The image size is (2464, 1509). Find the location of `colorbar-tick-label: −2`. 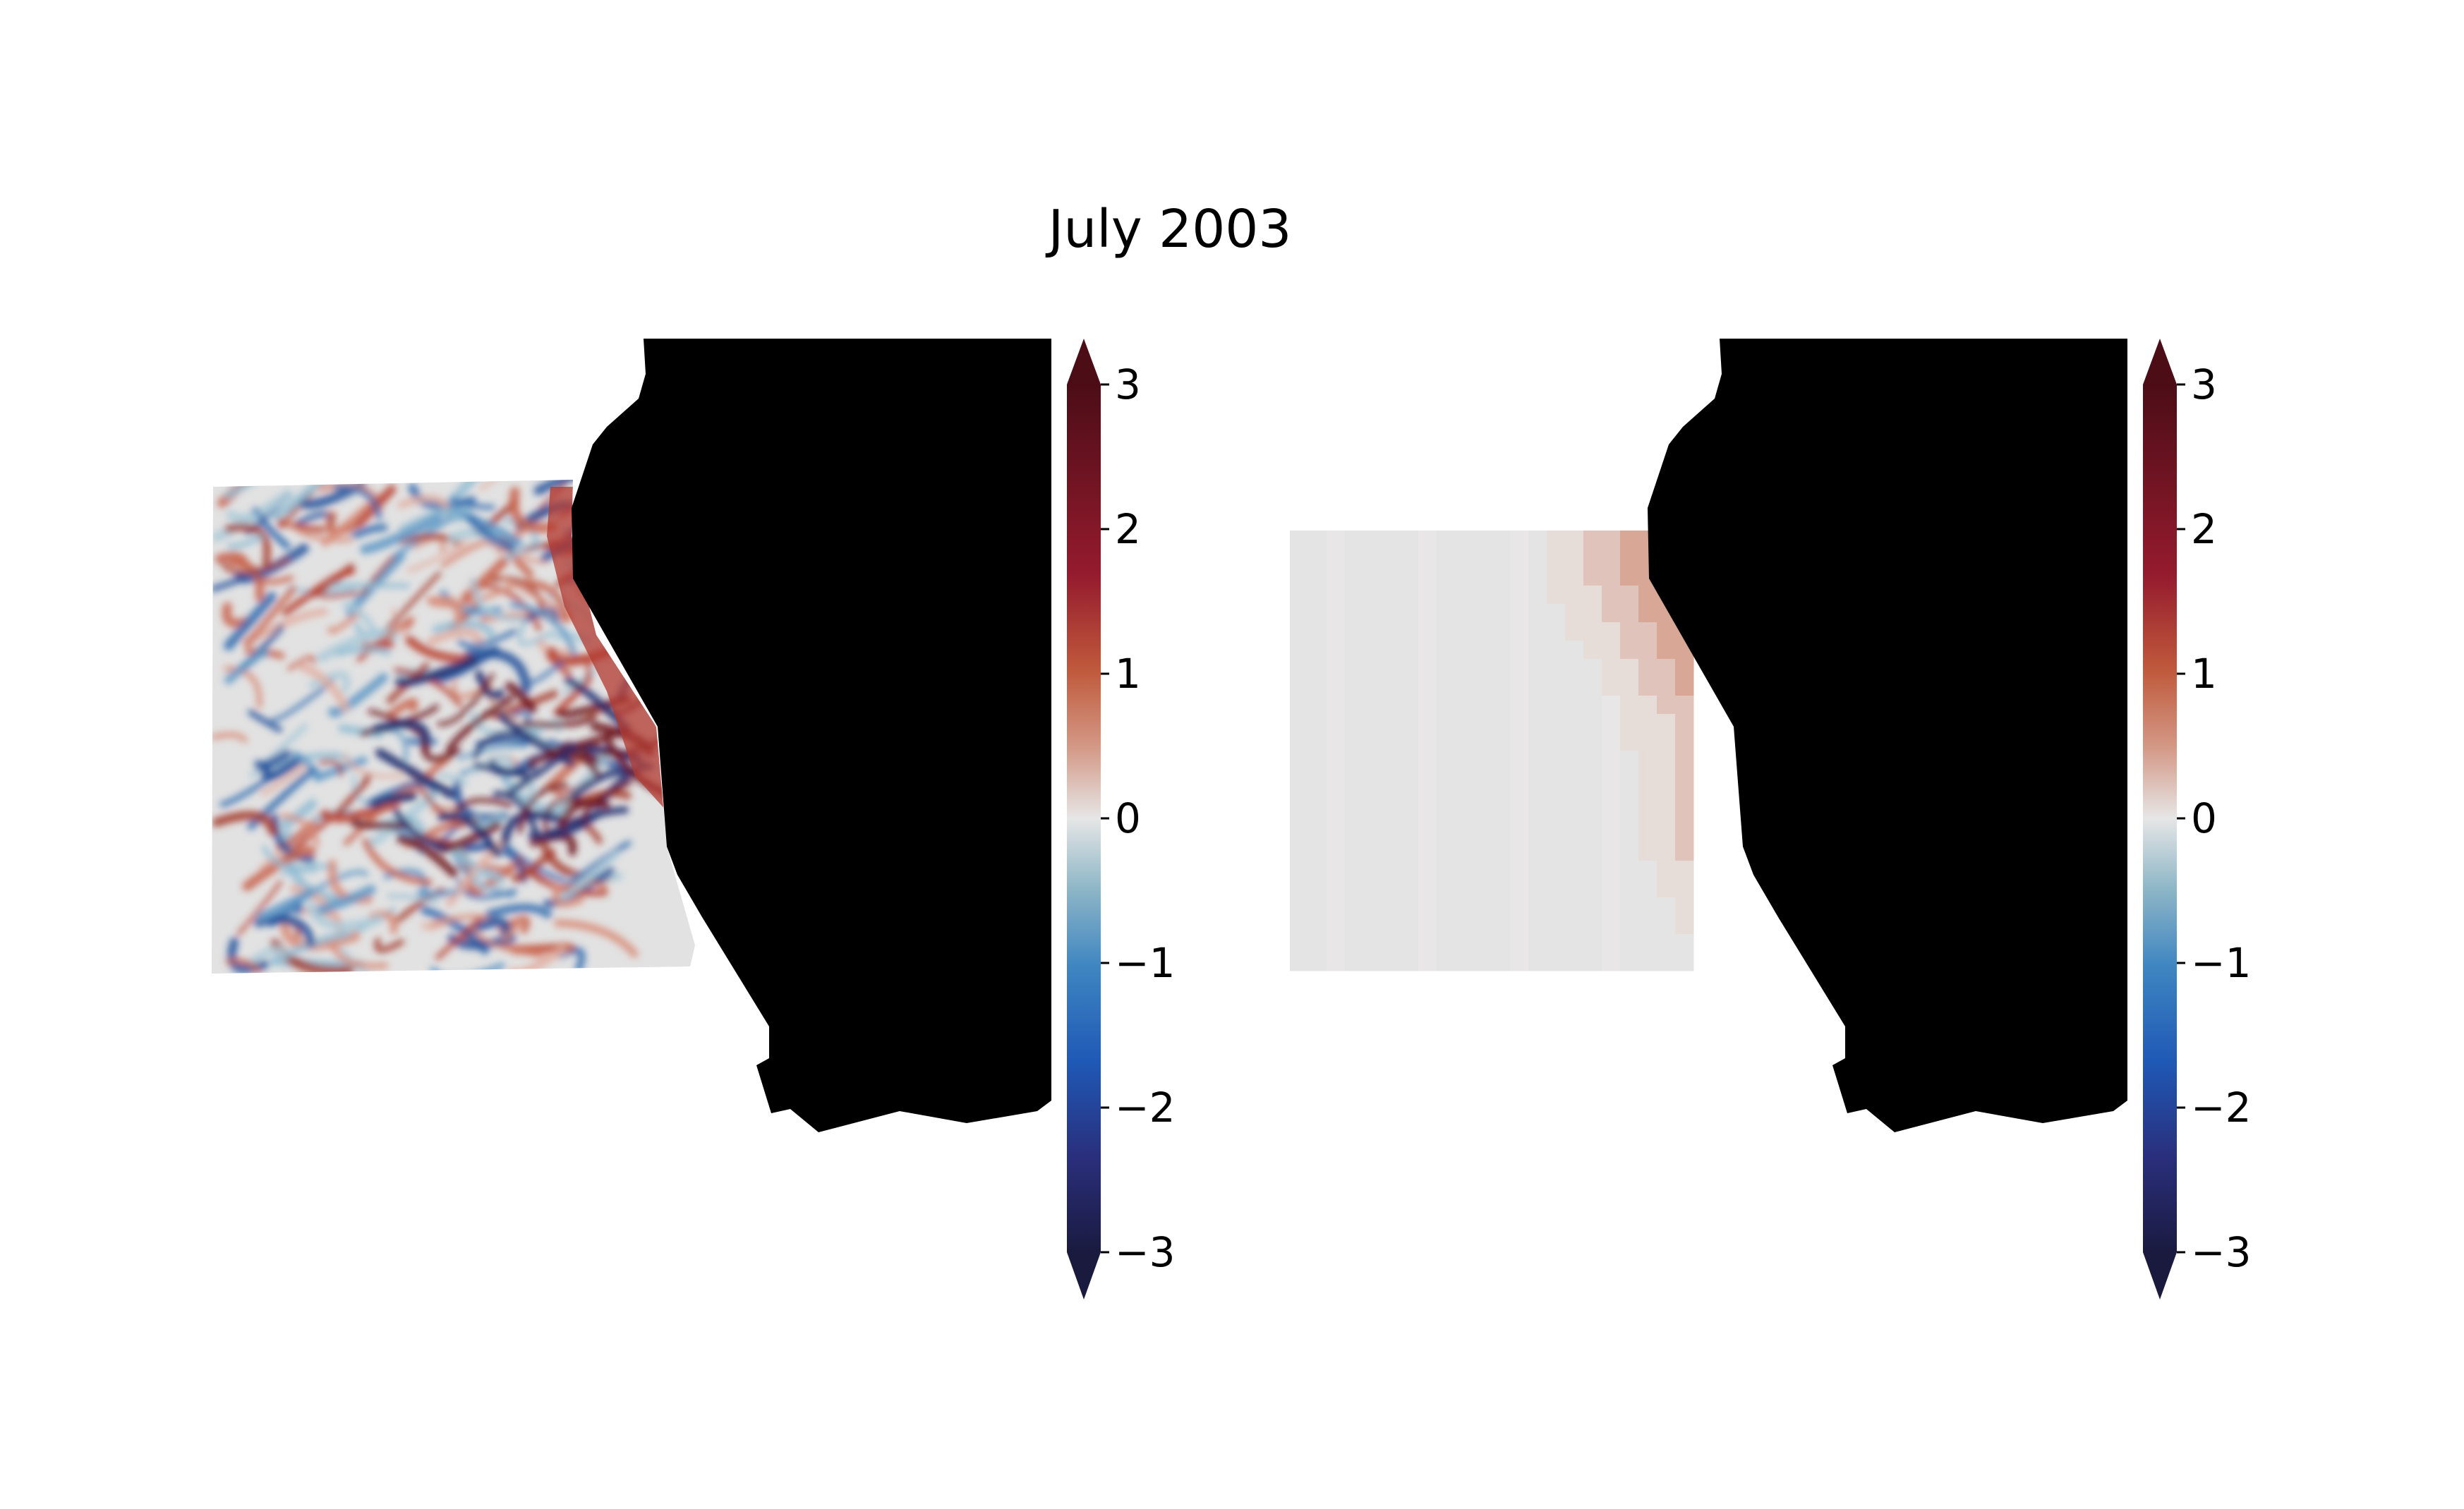

colorbar-tick-label: −2 is located at coordinates (2221, 1108).